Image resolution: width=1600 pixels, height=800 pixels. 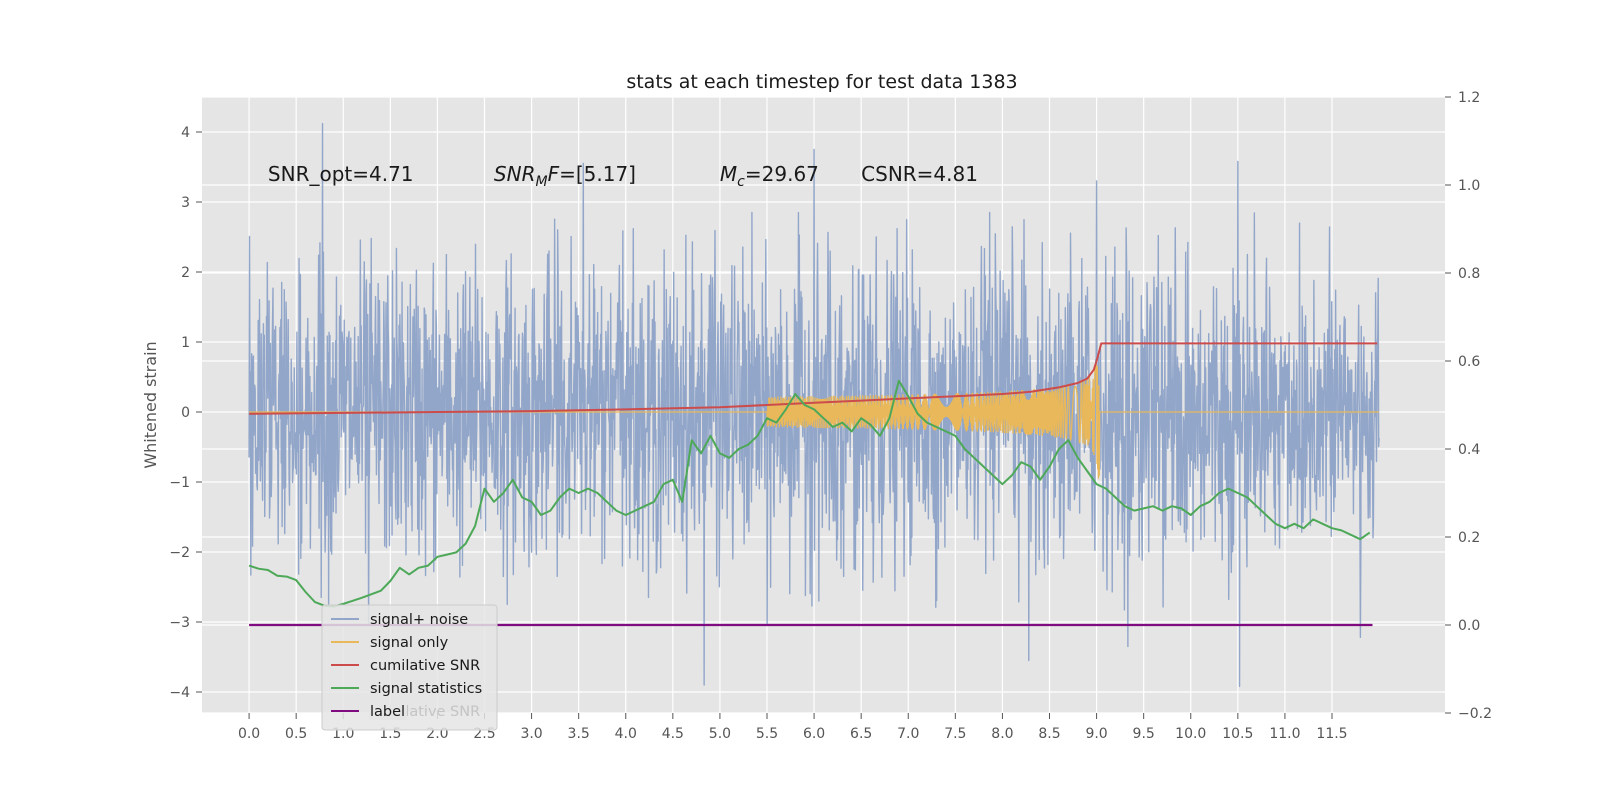 What do you see at coordinates (565, 176) in the screenshot?
I see `annotation-1: SNRMF=[5.17]` at bounding box center [565, 176].